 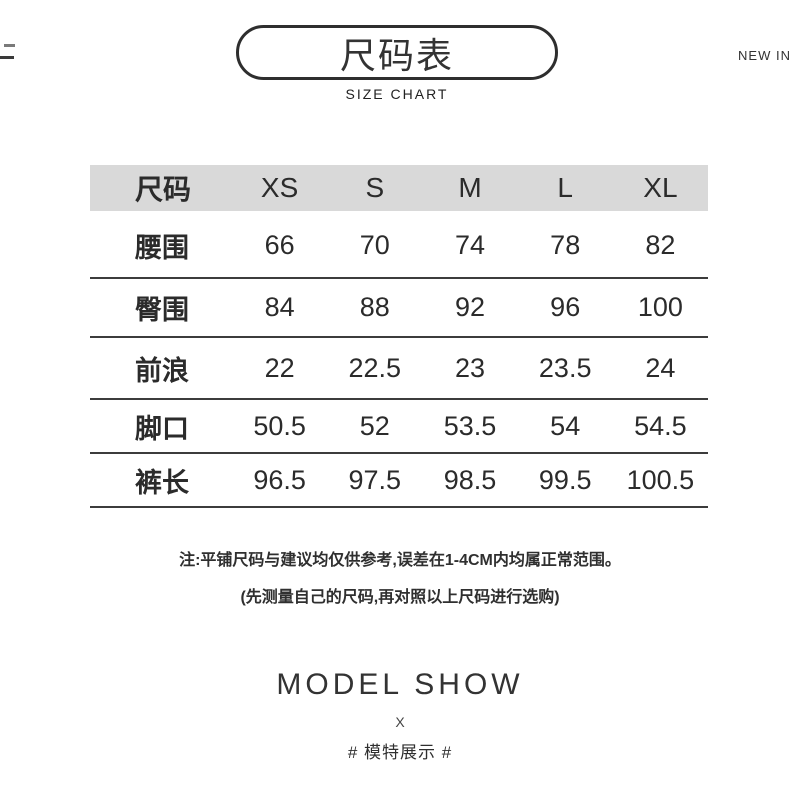 What do you see at coordinates (399, 188) in the screenshot?
I see `table-header-row: 尺码 XS S M L XL` at bounding box center [399, 188].